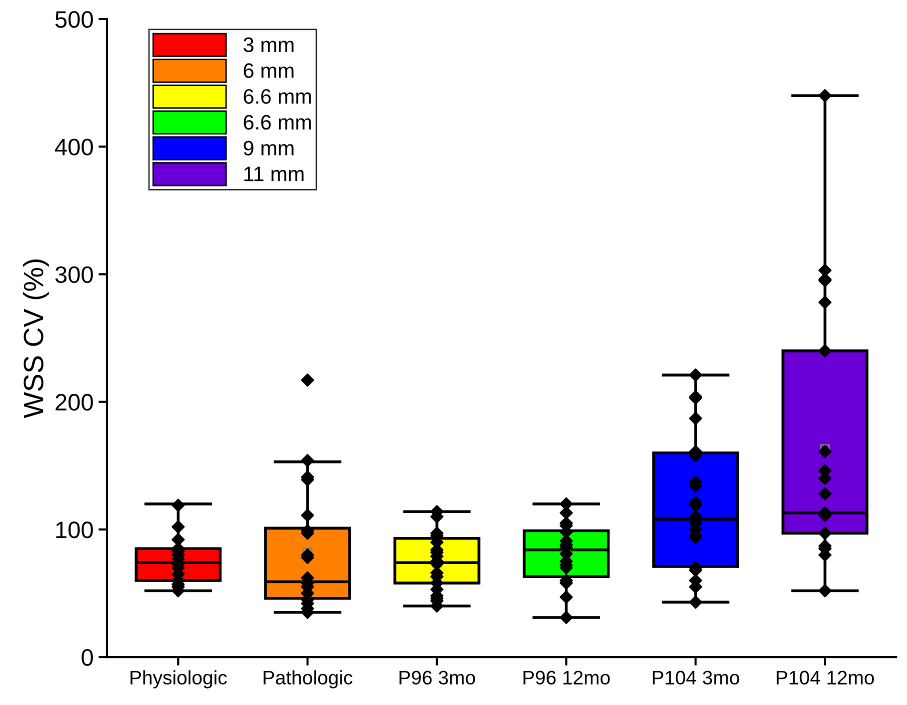 The height and width of the screenshot is (705, 907). Describe the element at coordinates (274, 174) in the screenshot. I see `legend-label: 11 mm` at that location.